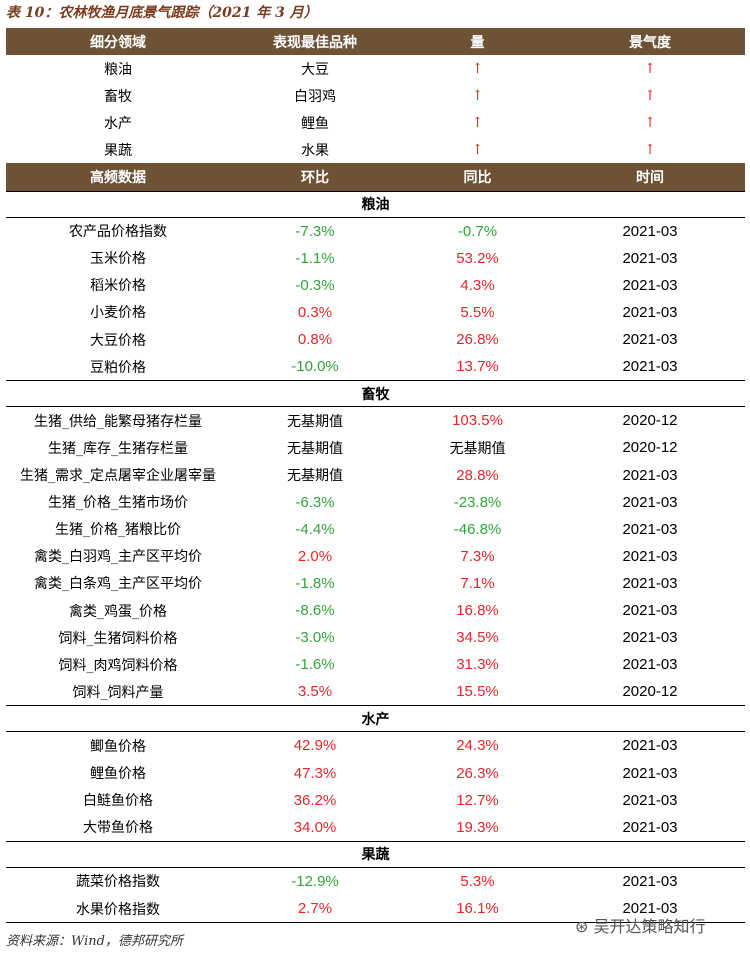 Image resolution: width=750 pixels, height=956 pixels. Describe the element at coordinates (477, 312) in the screenshot. I see `cell: 5.5%` at that location.